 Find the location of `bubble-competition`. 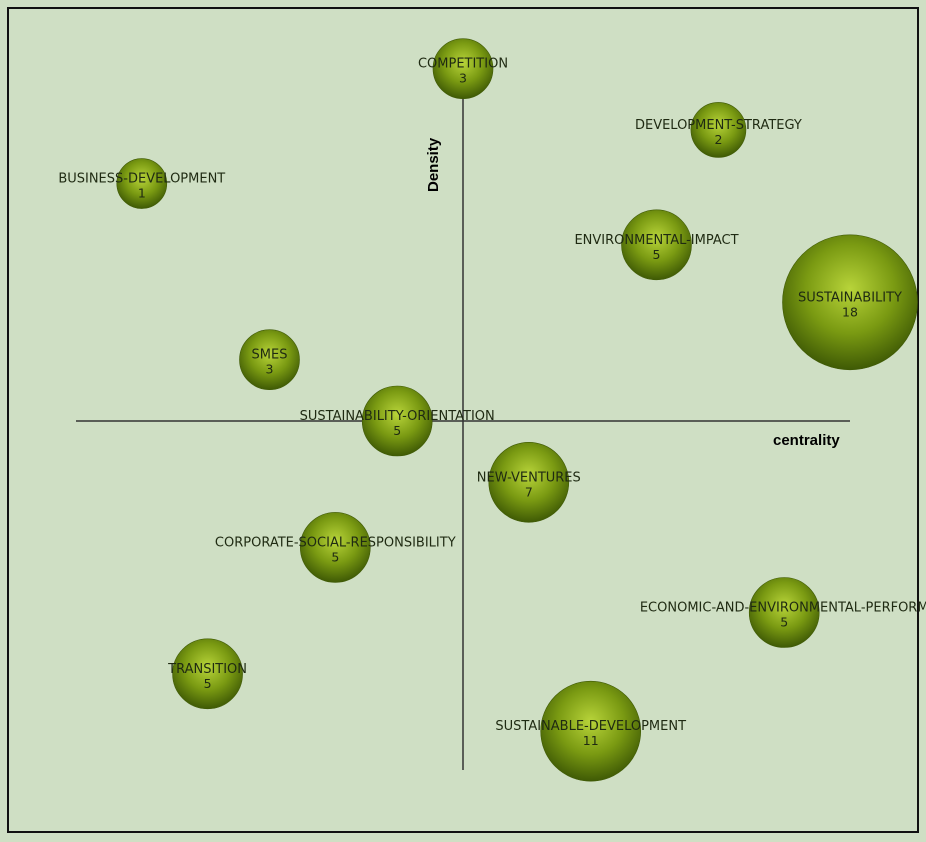

bubble-competition is located at coordinates (463, 68).